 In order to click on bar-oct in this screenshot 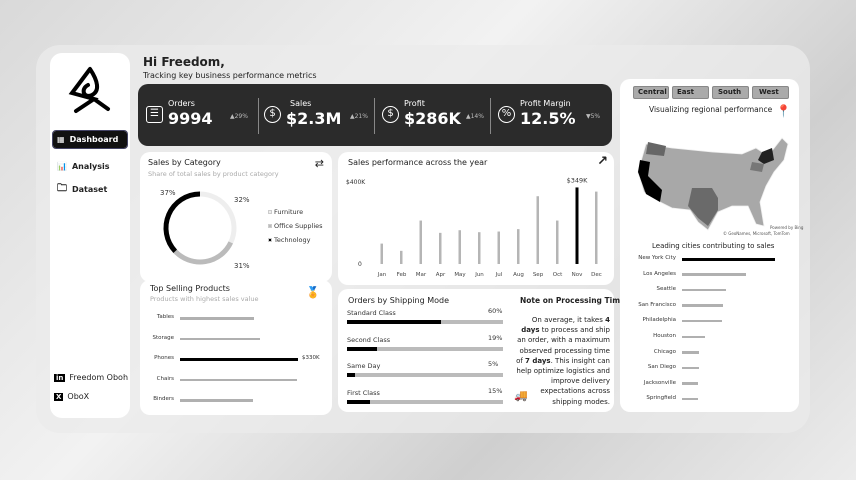, I will do `click(557, 242)`.